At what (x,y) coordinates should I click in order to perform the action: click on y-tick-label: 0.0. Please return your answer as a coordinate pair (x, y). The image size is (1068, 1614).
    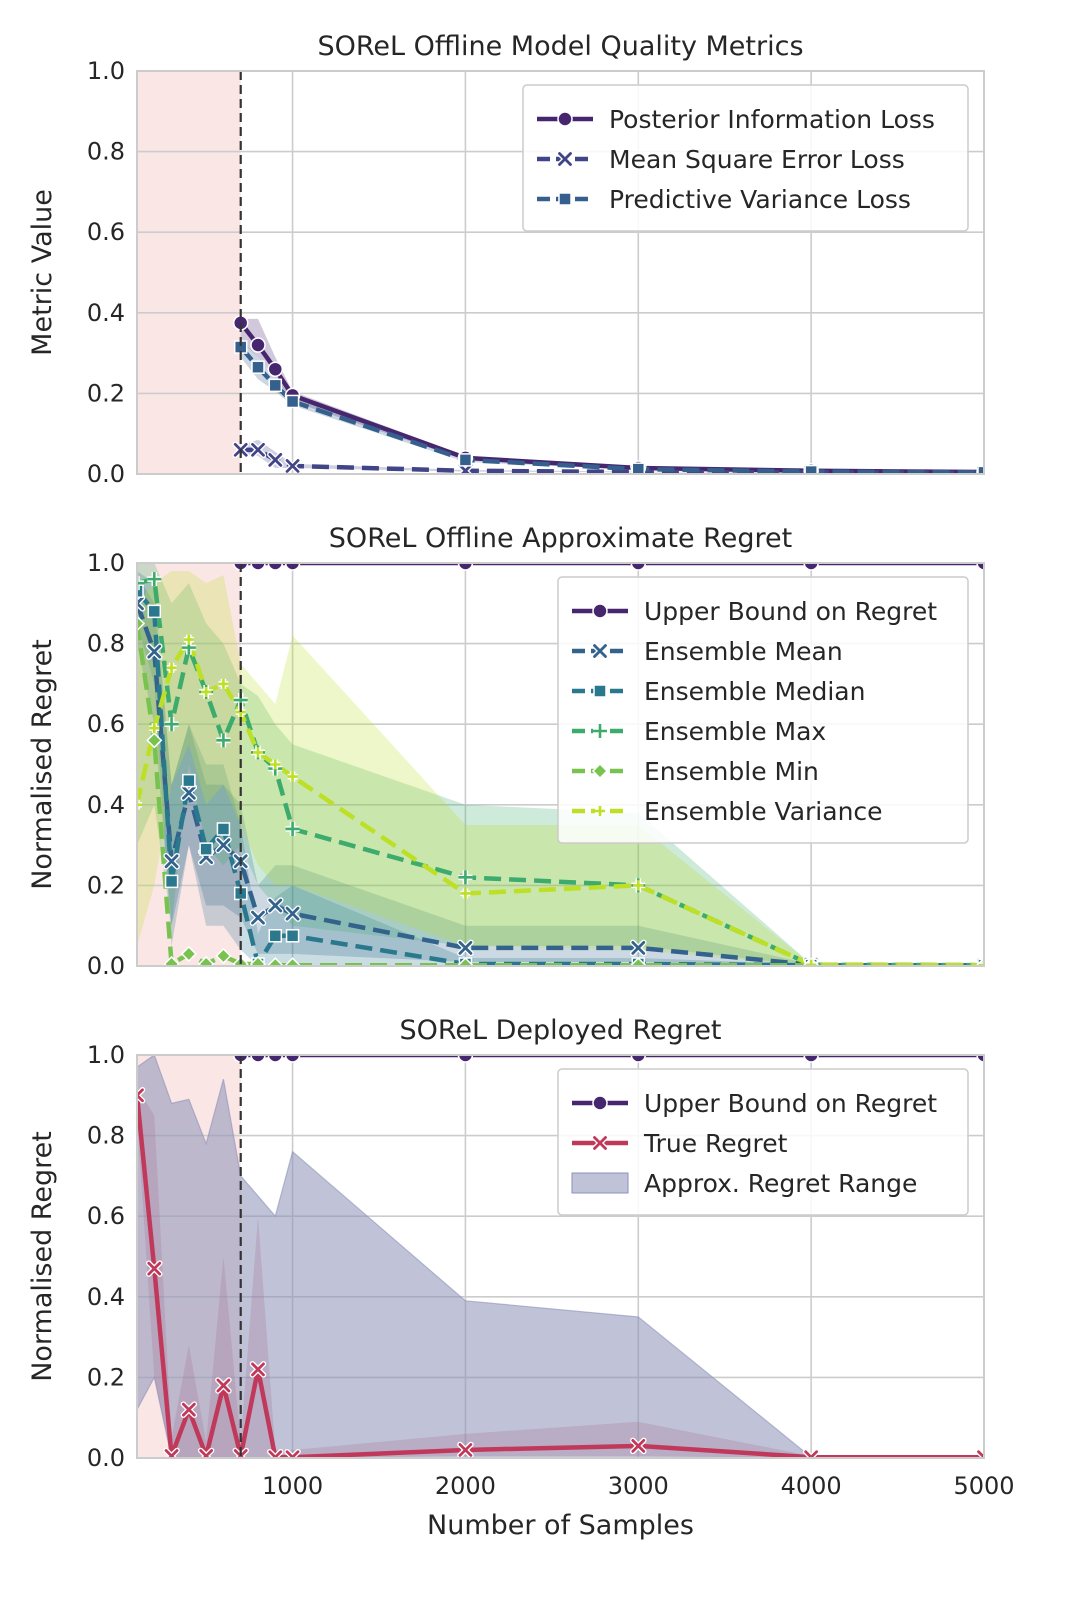
    Looking at the image, I should click on (106, 1458).